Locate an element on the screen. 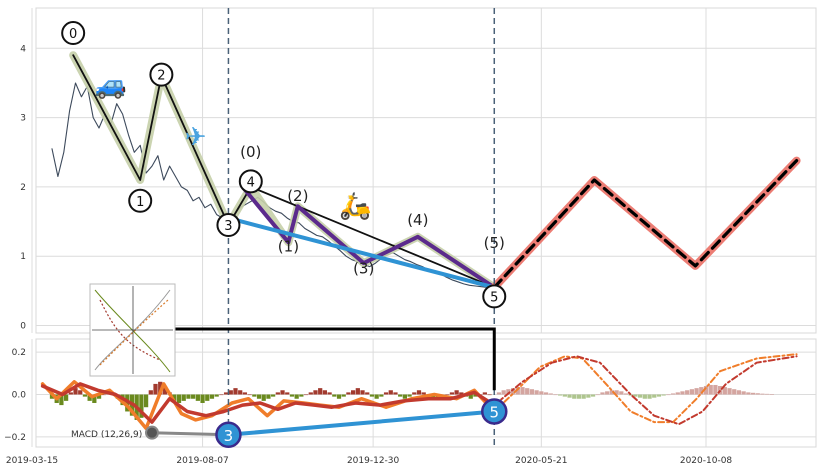 This screenshot has width=822, height=471. macd-marker-label: 5 is located at coordinates (494, 412).